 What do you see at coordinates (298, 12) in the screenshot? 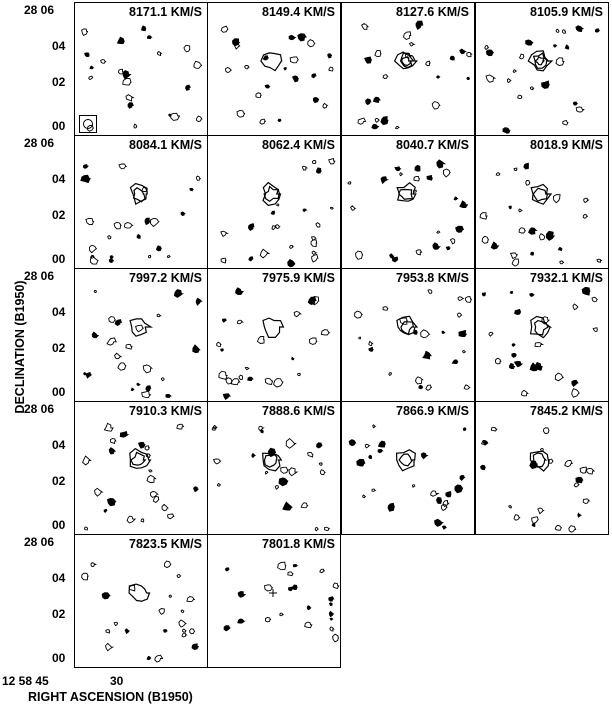
I see `velocity-label: 8149.4 KM/S` at bounding box center [298, 12].